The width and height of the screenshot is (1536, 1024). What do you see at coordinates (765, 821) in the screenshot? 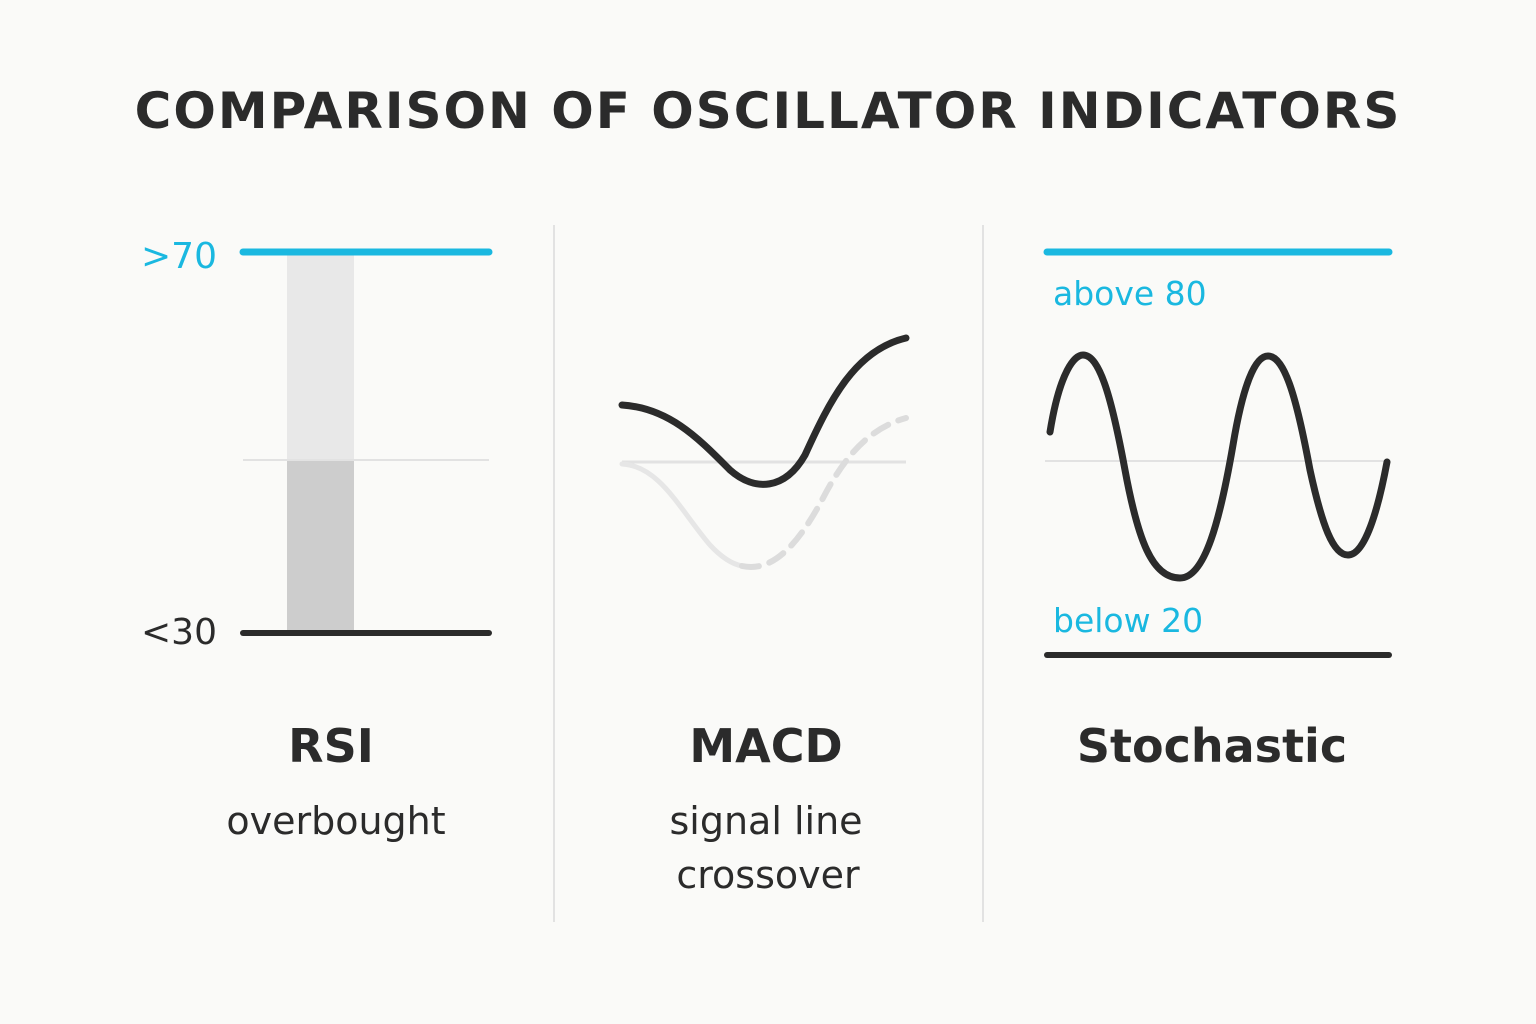
I see `macd-subtitle-line1: signal line` at bounding box center [765, 821].